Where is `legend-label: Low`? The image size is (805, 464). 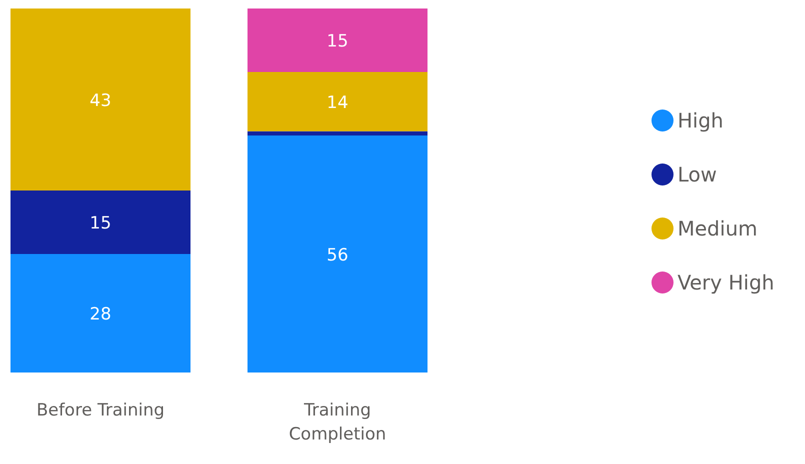
legend-label: Low is located at coordinates (697, 174).